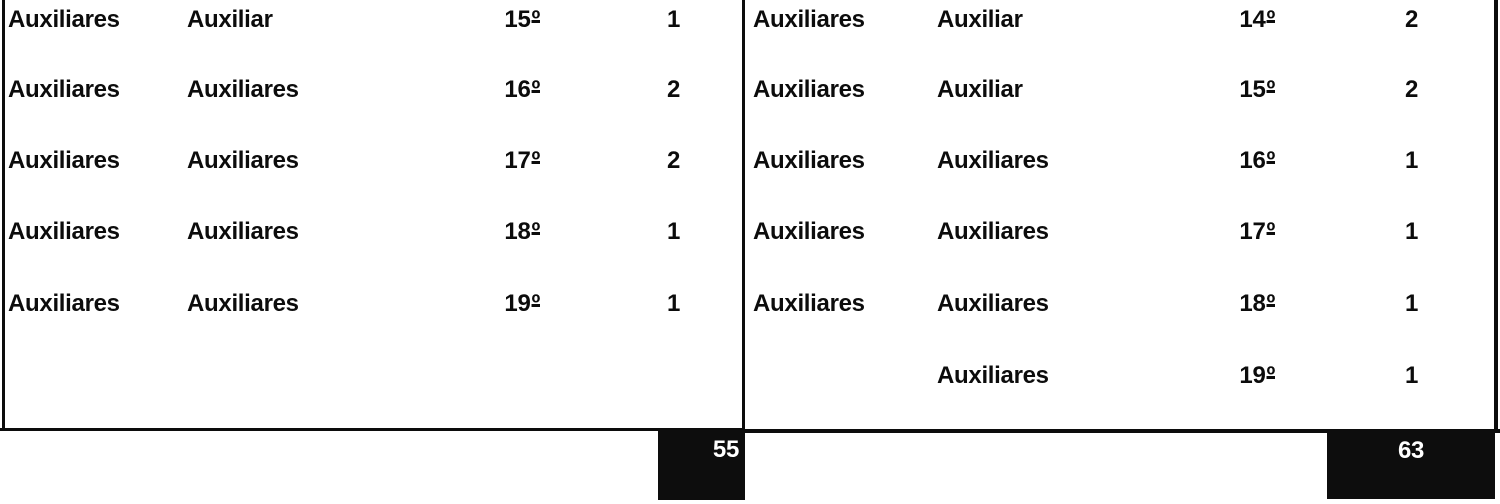  I want to click on table-row: Auxiliares Auxiliar 14º 2, so click(750, 20).